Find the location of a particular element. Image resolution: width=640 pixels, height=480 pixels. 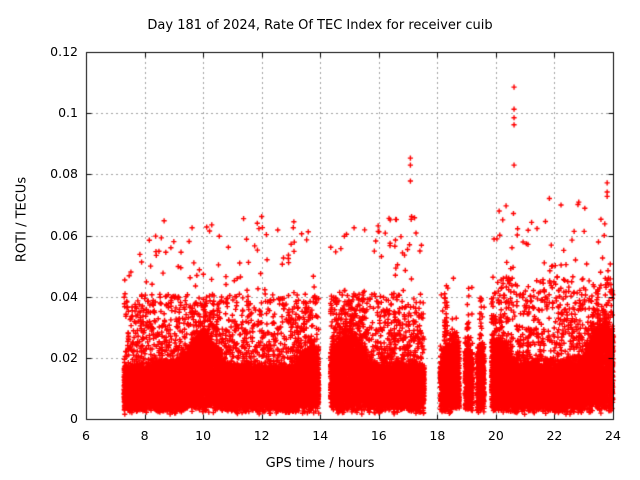

x-tick-label: 8 is located at coordinates (144, 435).